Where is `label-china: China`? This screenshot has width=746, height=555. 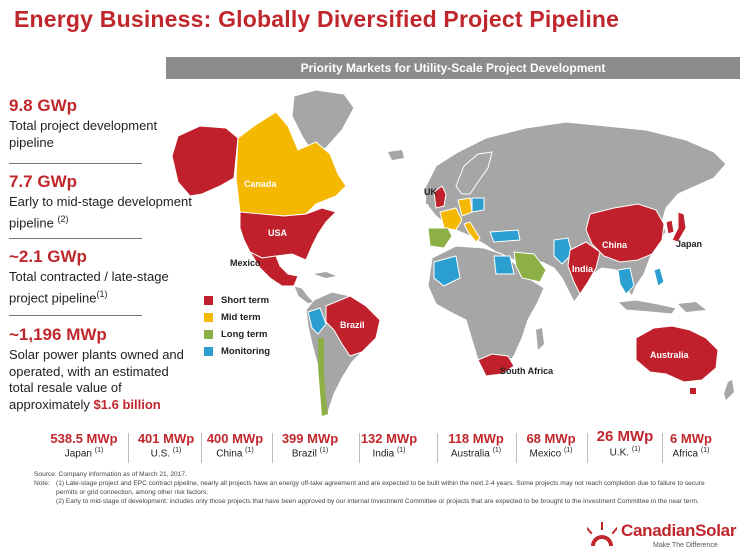
label-china: China is located at coordinates (615, 245).